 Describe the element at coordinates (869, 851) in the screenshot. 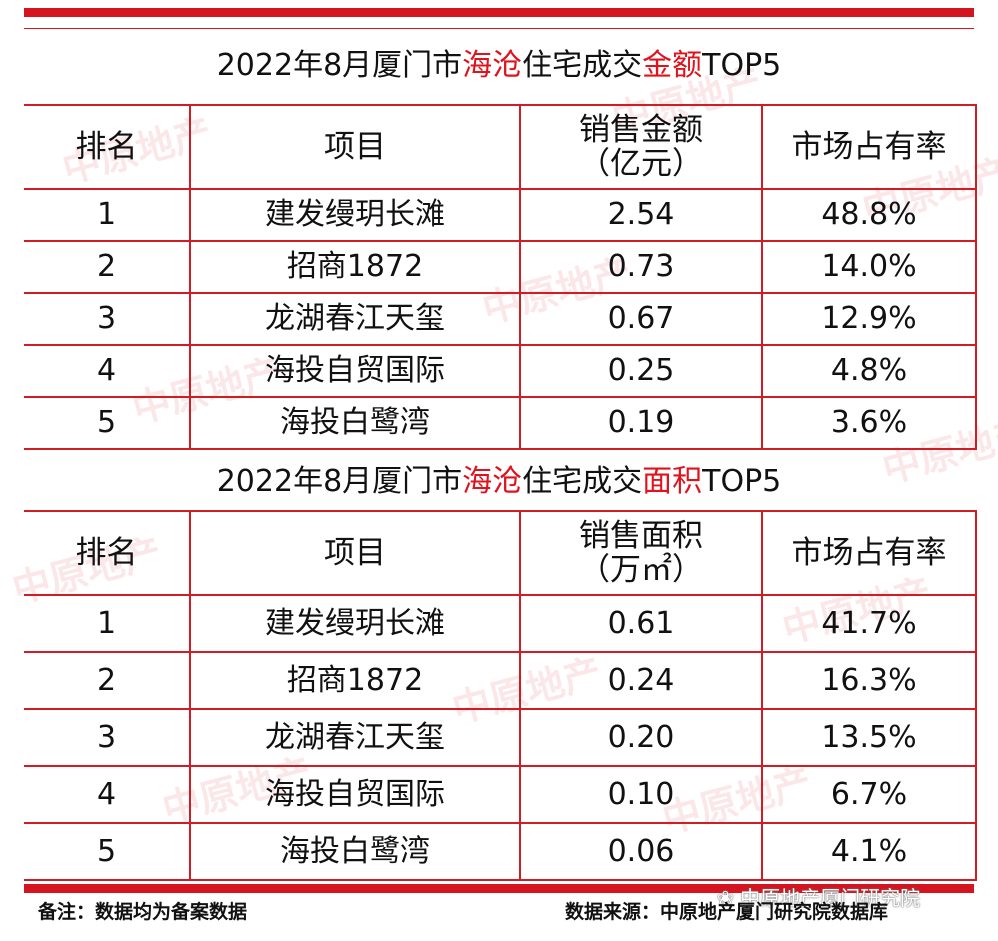

I see `cell-share: 4.1%` at that location.